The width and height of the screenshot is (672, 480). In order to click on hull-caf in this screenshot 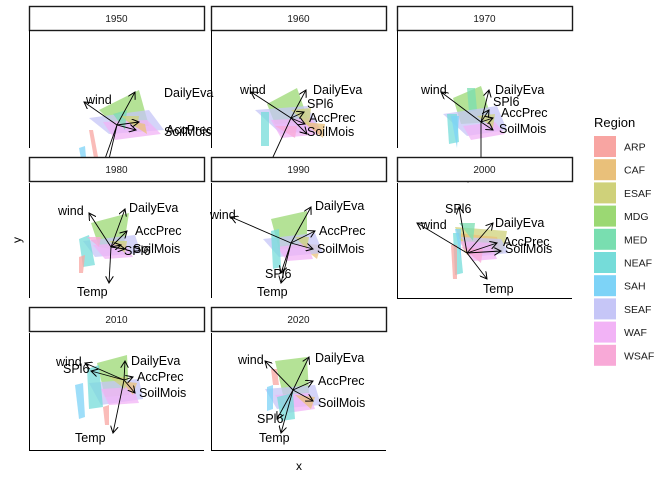, I will do `click(314, 130)`.